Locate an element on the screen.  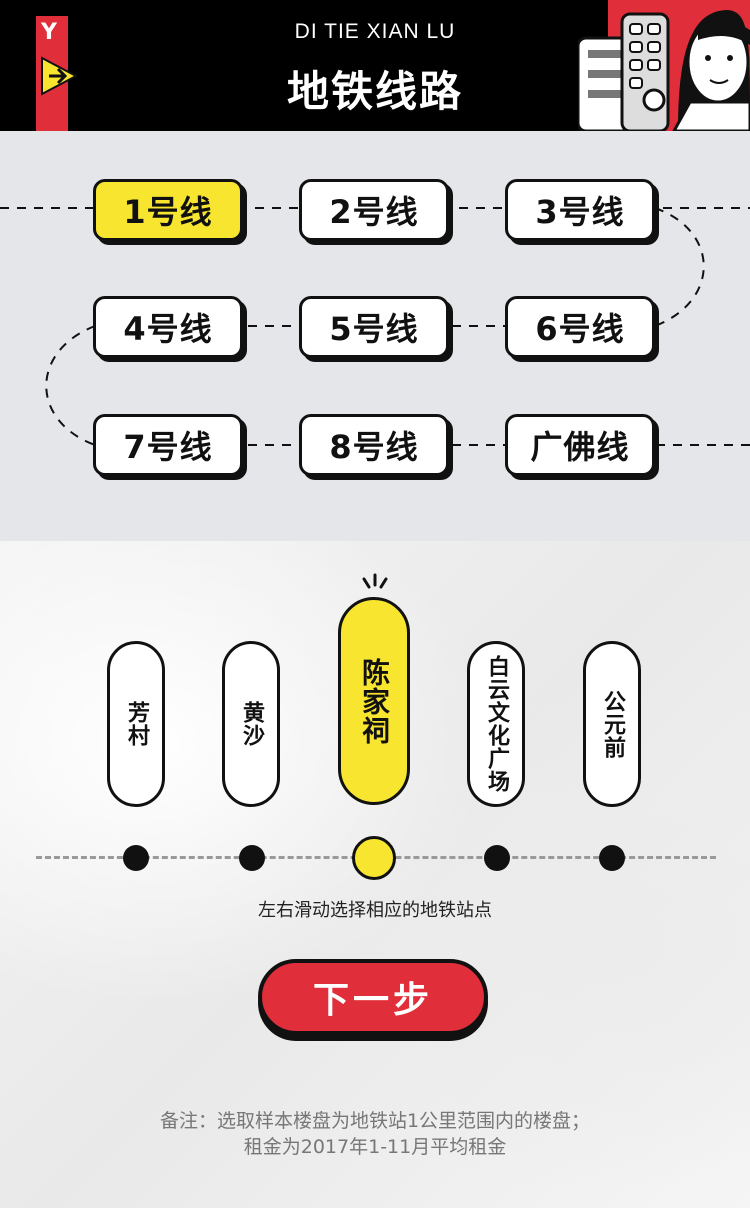
station-pill-gongyuanqian: 公元前 is located at coordinates (612, 724).